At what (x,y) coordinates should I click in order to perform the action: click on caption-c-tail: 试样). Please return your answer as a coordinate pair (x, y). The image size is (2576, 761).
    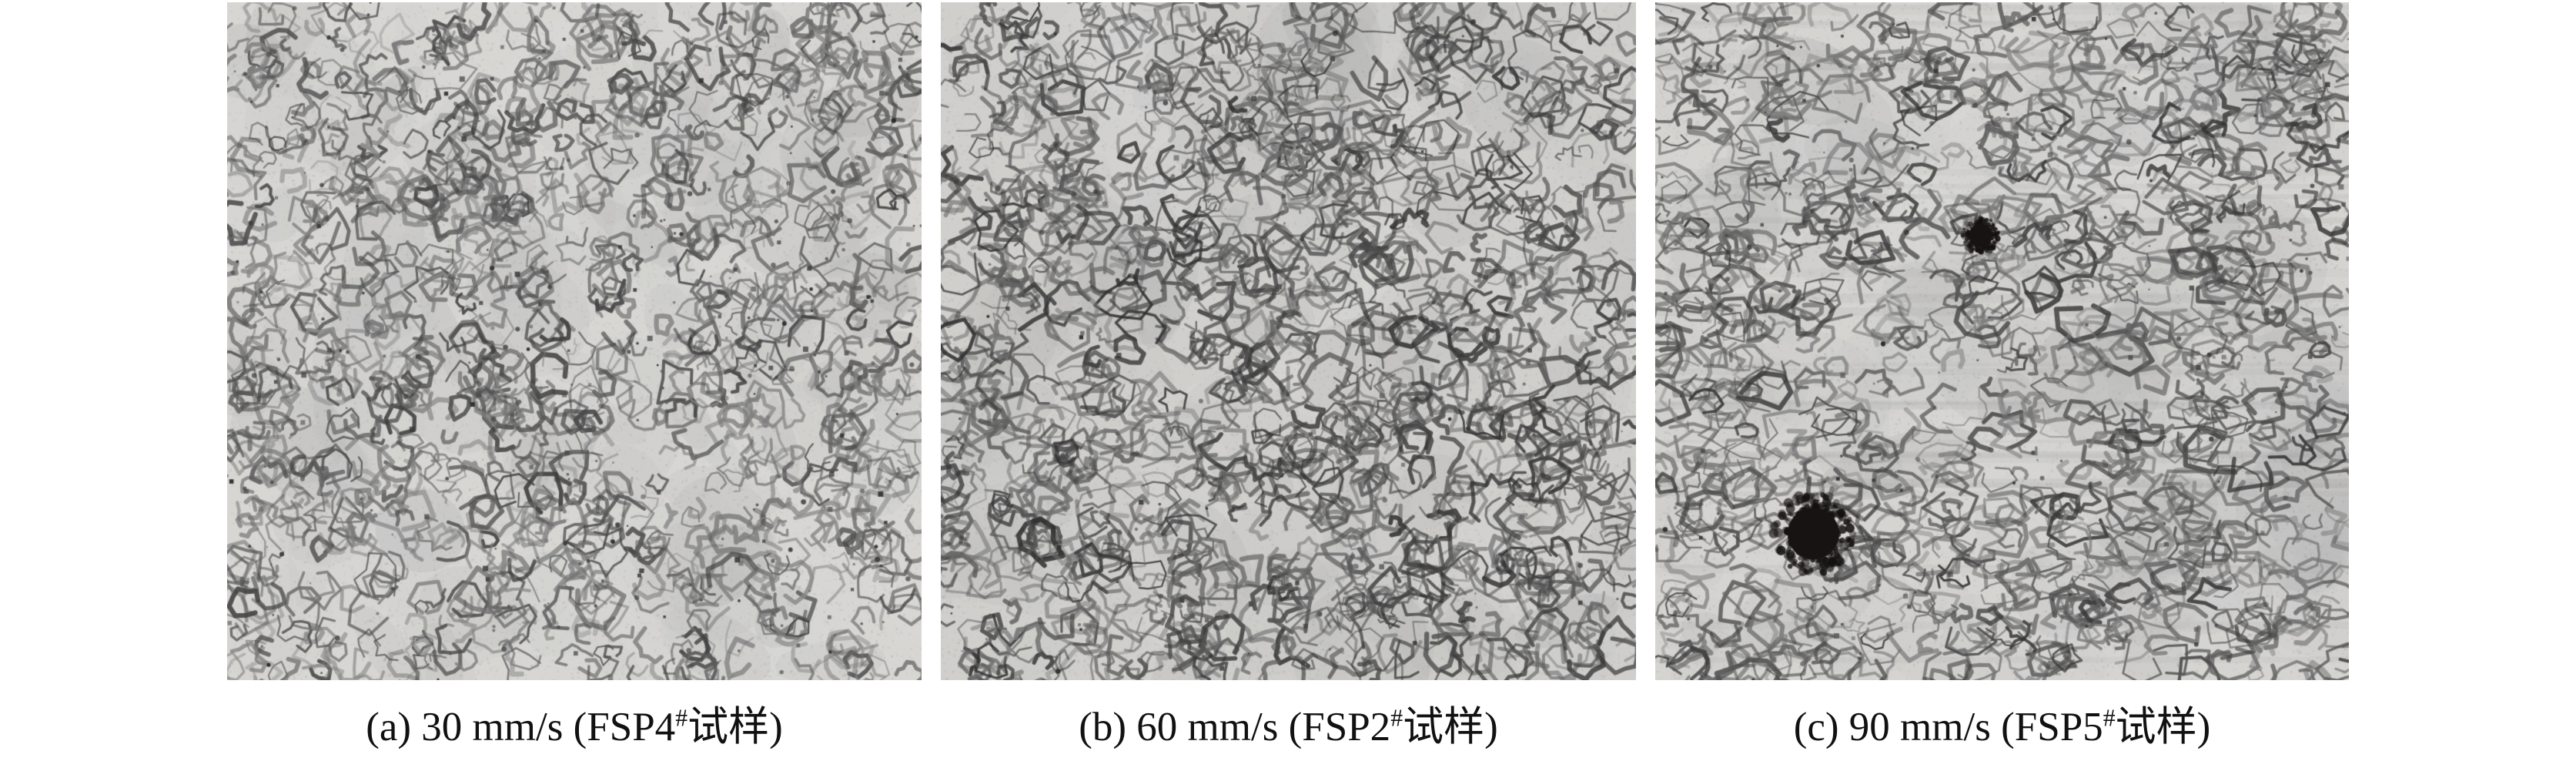
    Looking at the image, I should click on (2163, 727).